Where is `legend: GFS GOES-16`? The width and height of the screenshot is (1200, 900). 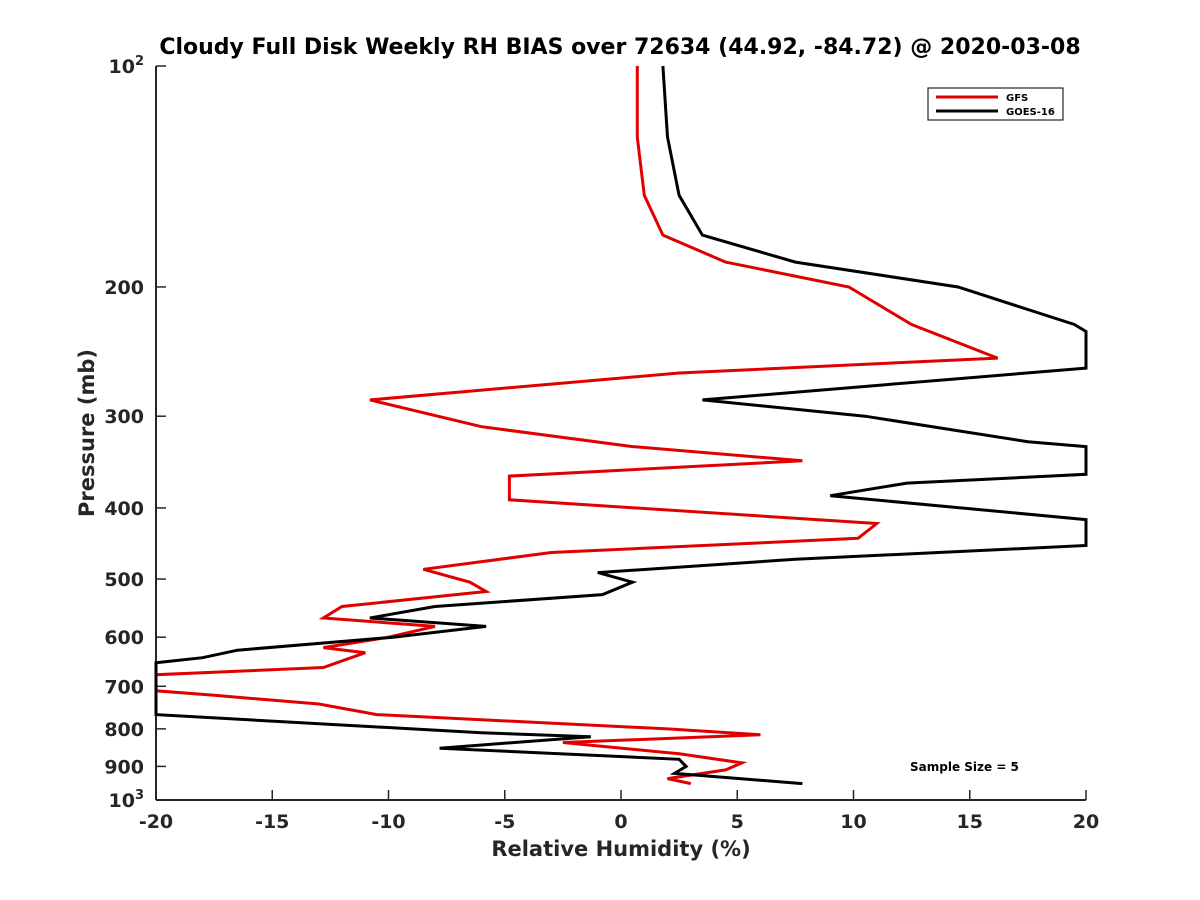
legend: GFS GOES-16 is located at coordinates (995, 104).